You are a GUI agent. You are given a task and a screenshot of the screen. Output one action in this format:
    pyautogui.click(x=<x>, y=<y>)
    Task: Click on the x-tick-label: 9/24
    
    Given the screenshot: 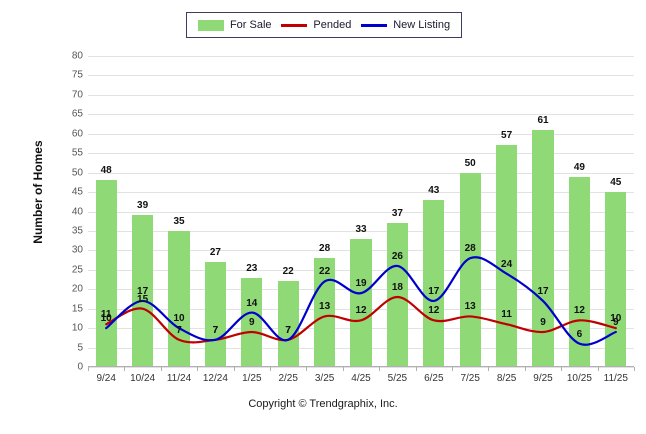 What is the action you would take?
    pyautogui.click(x=106, y=378)
    